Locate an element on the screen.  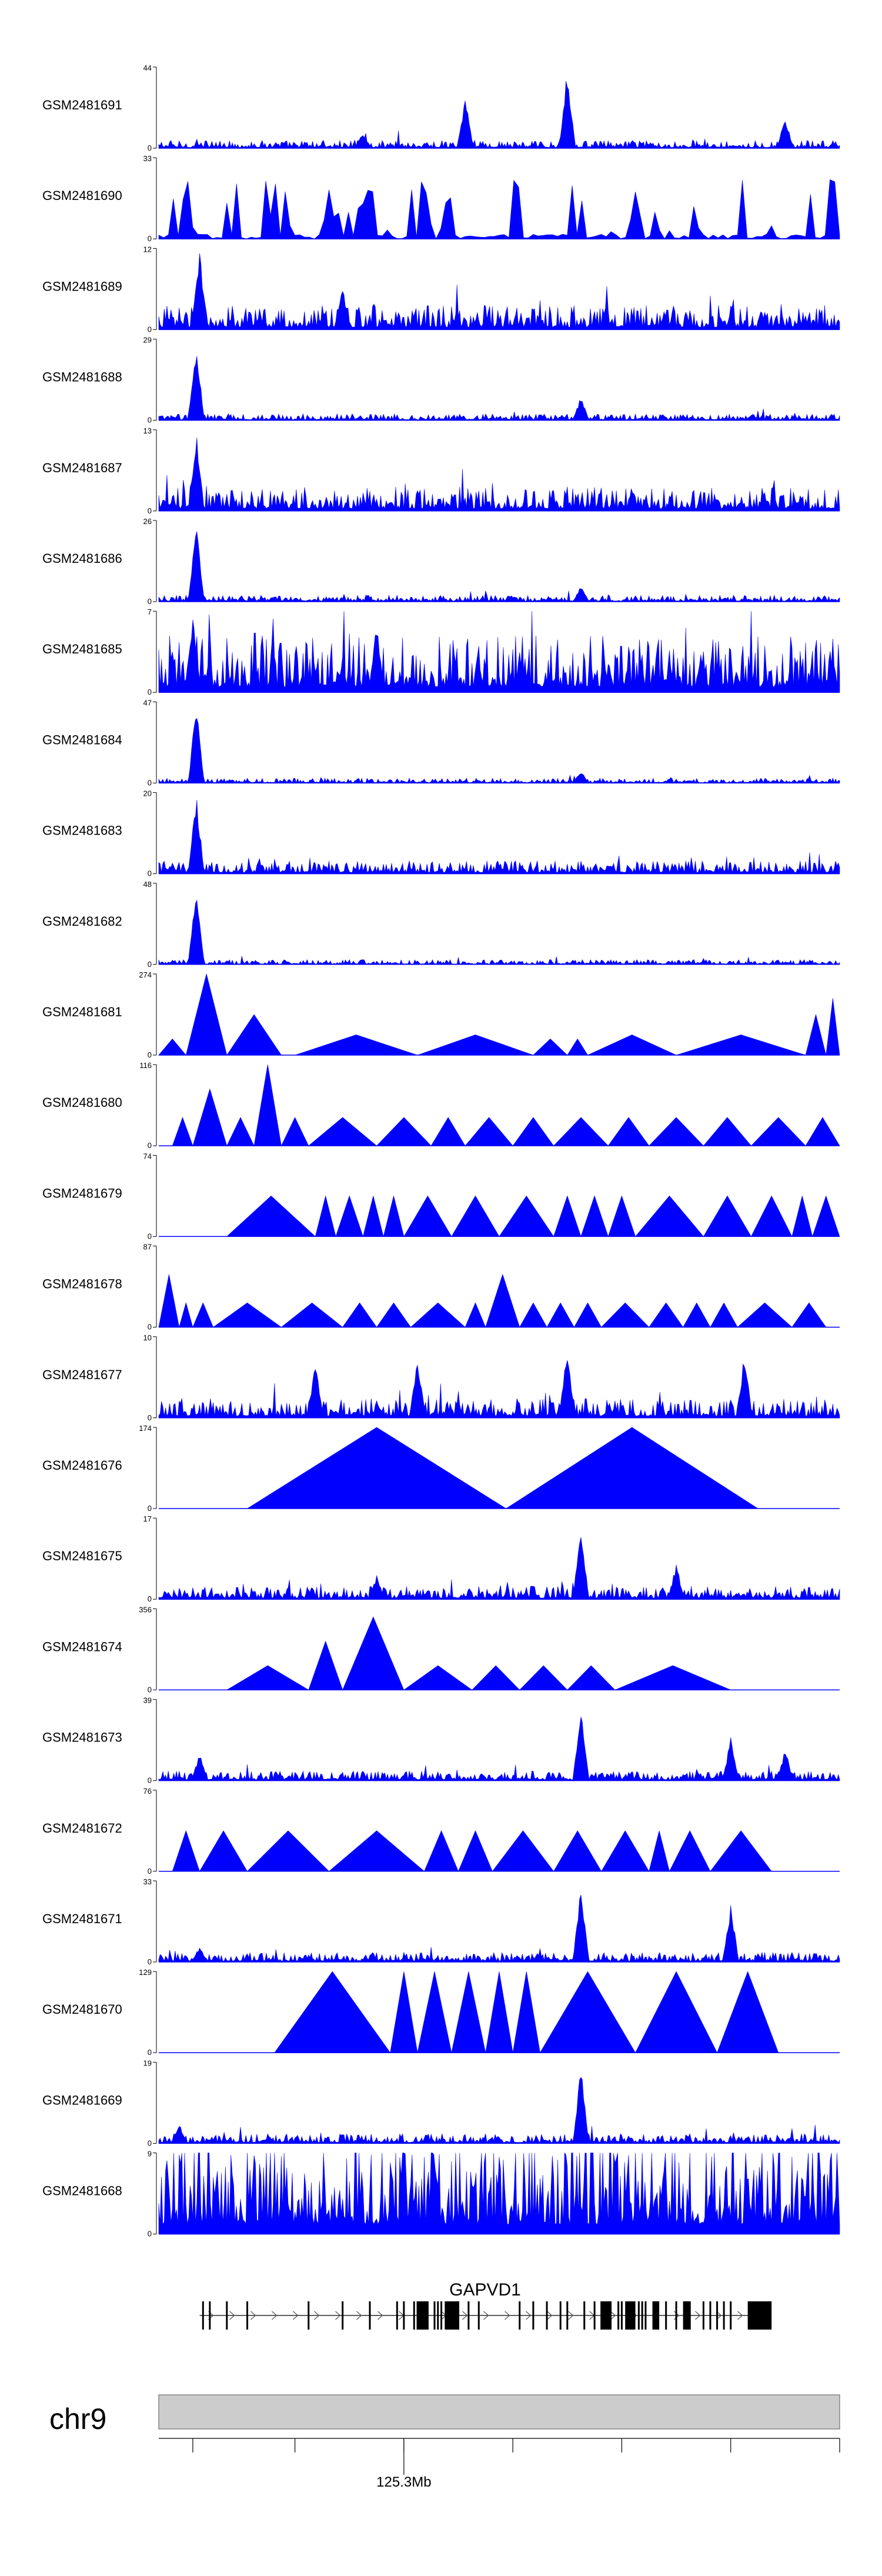
track-label: GSM2481671 is located at coordinates (82, 1918).